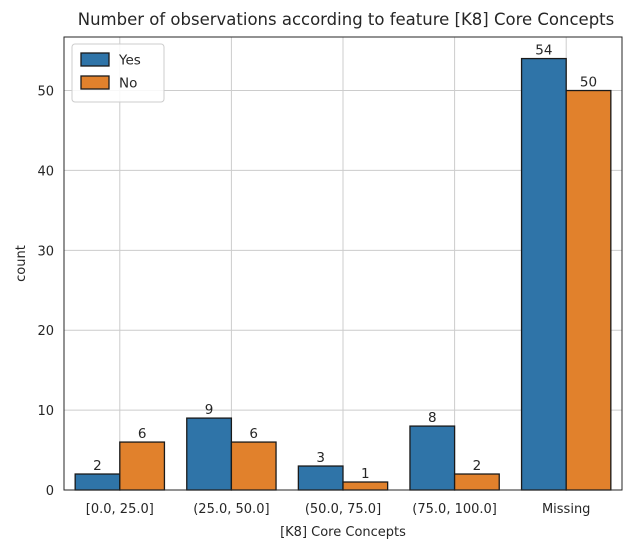 The height and width of the screenshot is (550, 642). I want to click on y-axis-label: count, so click(21, 263).